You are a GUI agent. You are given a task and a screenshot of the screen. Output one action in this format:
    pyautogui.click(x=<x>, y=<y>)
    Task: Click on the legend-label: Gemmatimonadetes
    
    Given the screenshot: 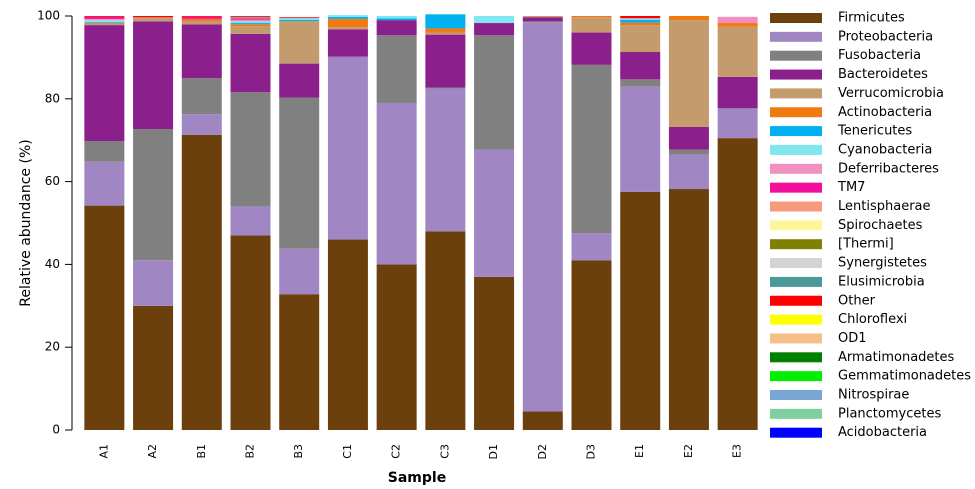 What is the action you would take?
    pyautogui.click(x=904, y=376)
    